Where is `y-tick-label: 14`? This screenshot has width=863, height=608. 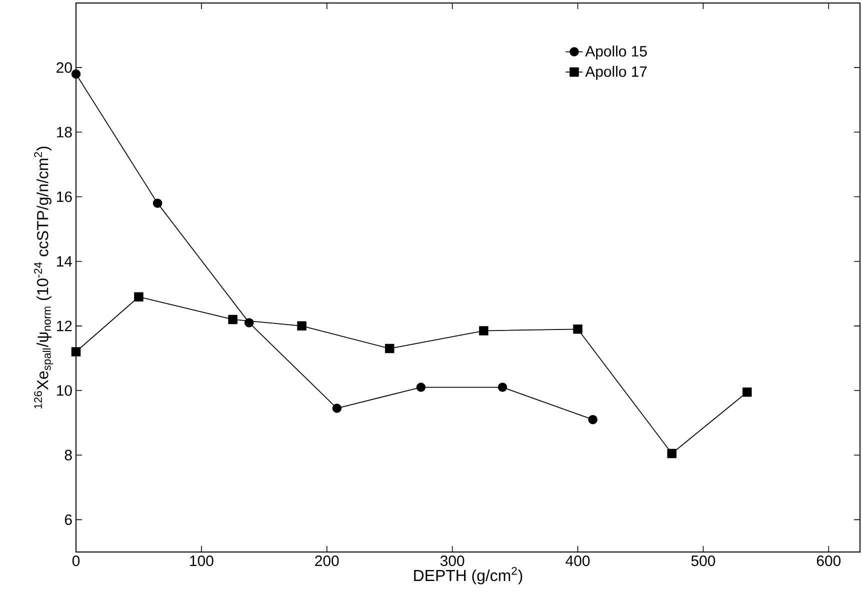 y-tick-label: 14 is located at coordinates (64, 261).